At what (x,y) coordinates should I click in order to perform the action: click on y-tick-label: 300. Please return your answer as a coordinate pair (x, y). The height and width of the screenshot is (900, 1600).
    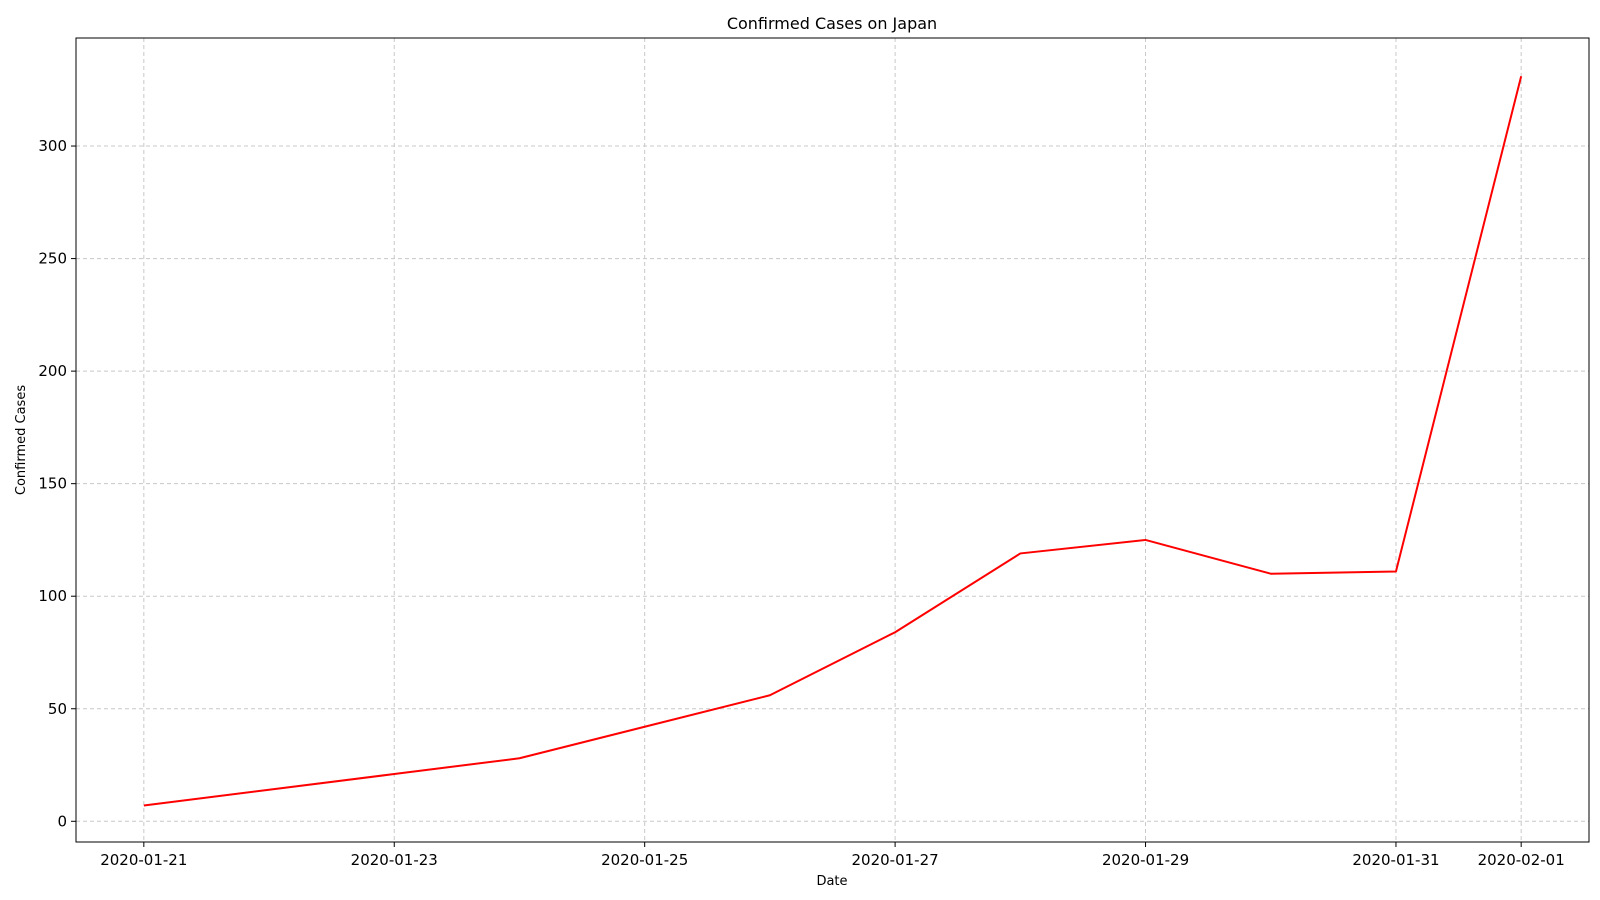
    Looking at the image, I should click on (52, 146).